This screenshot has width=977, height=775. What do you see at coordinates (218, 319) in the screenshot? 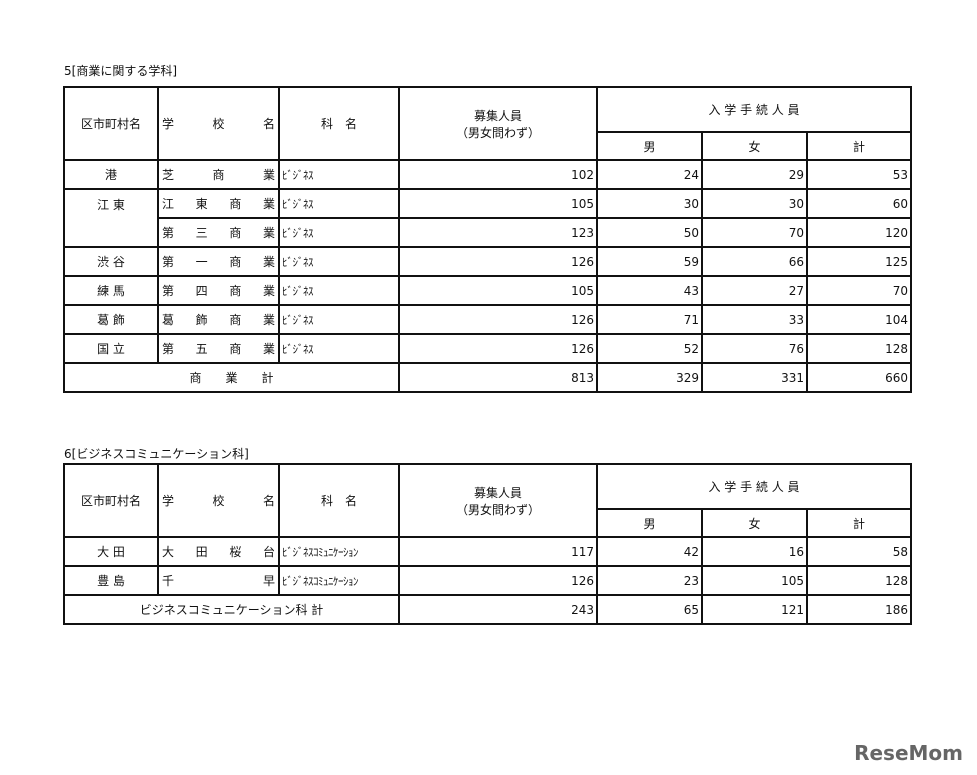
I see `school-cell: 葛飾商業` at bounding box center [218, 319].